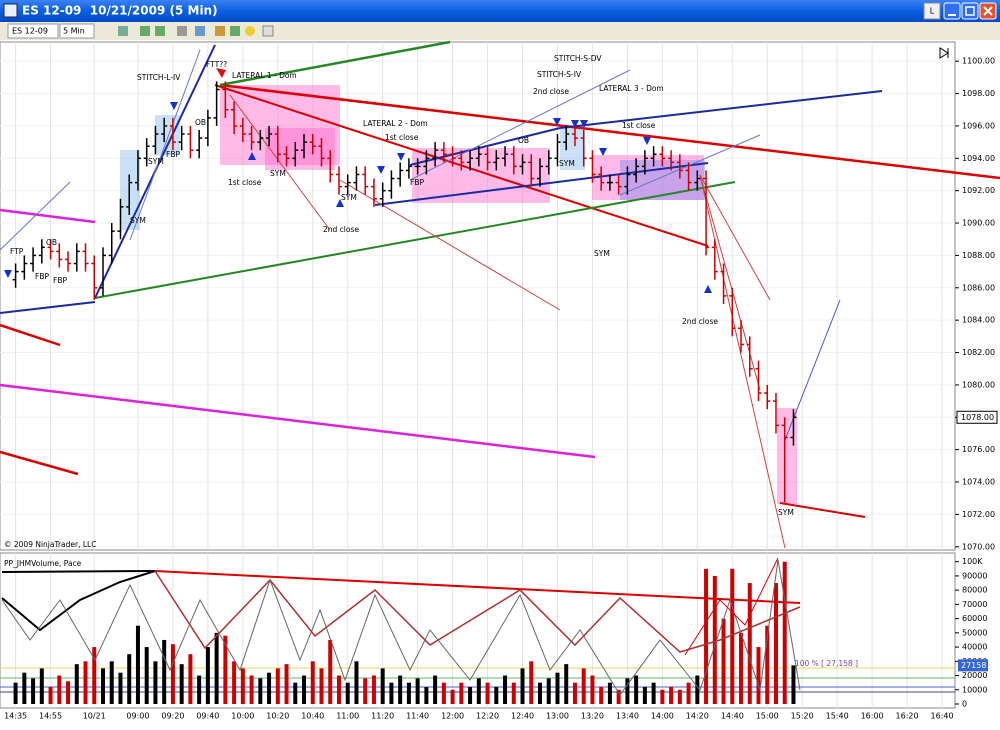 This screenshot has height=730, width=1000. What do you see at coordinates (173, 154) in the screenshot?
I see `annotation: FBP` at bounding box center [173, 154].